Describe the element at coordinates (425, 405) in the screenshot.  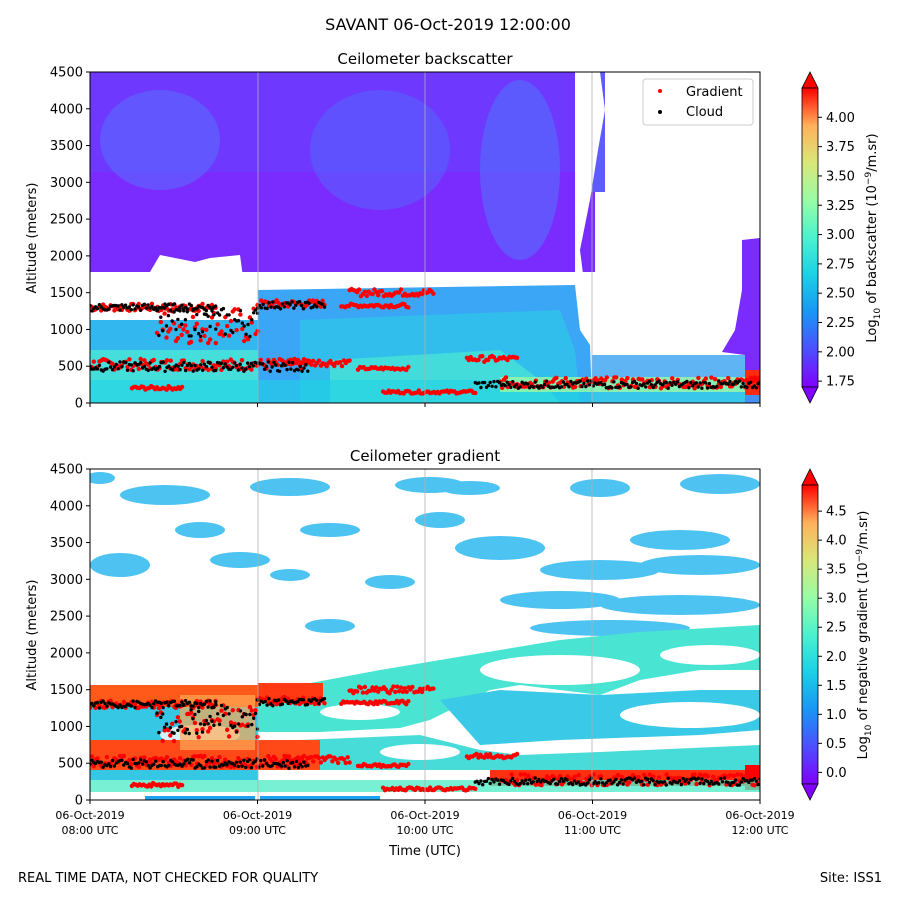
I see `backscatter-x-ticks` at that location.